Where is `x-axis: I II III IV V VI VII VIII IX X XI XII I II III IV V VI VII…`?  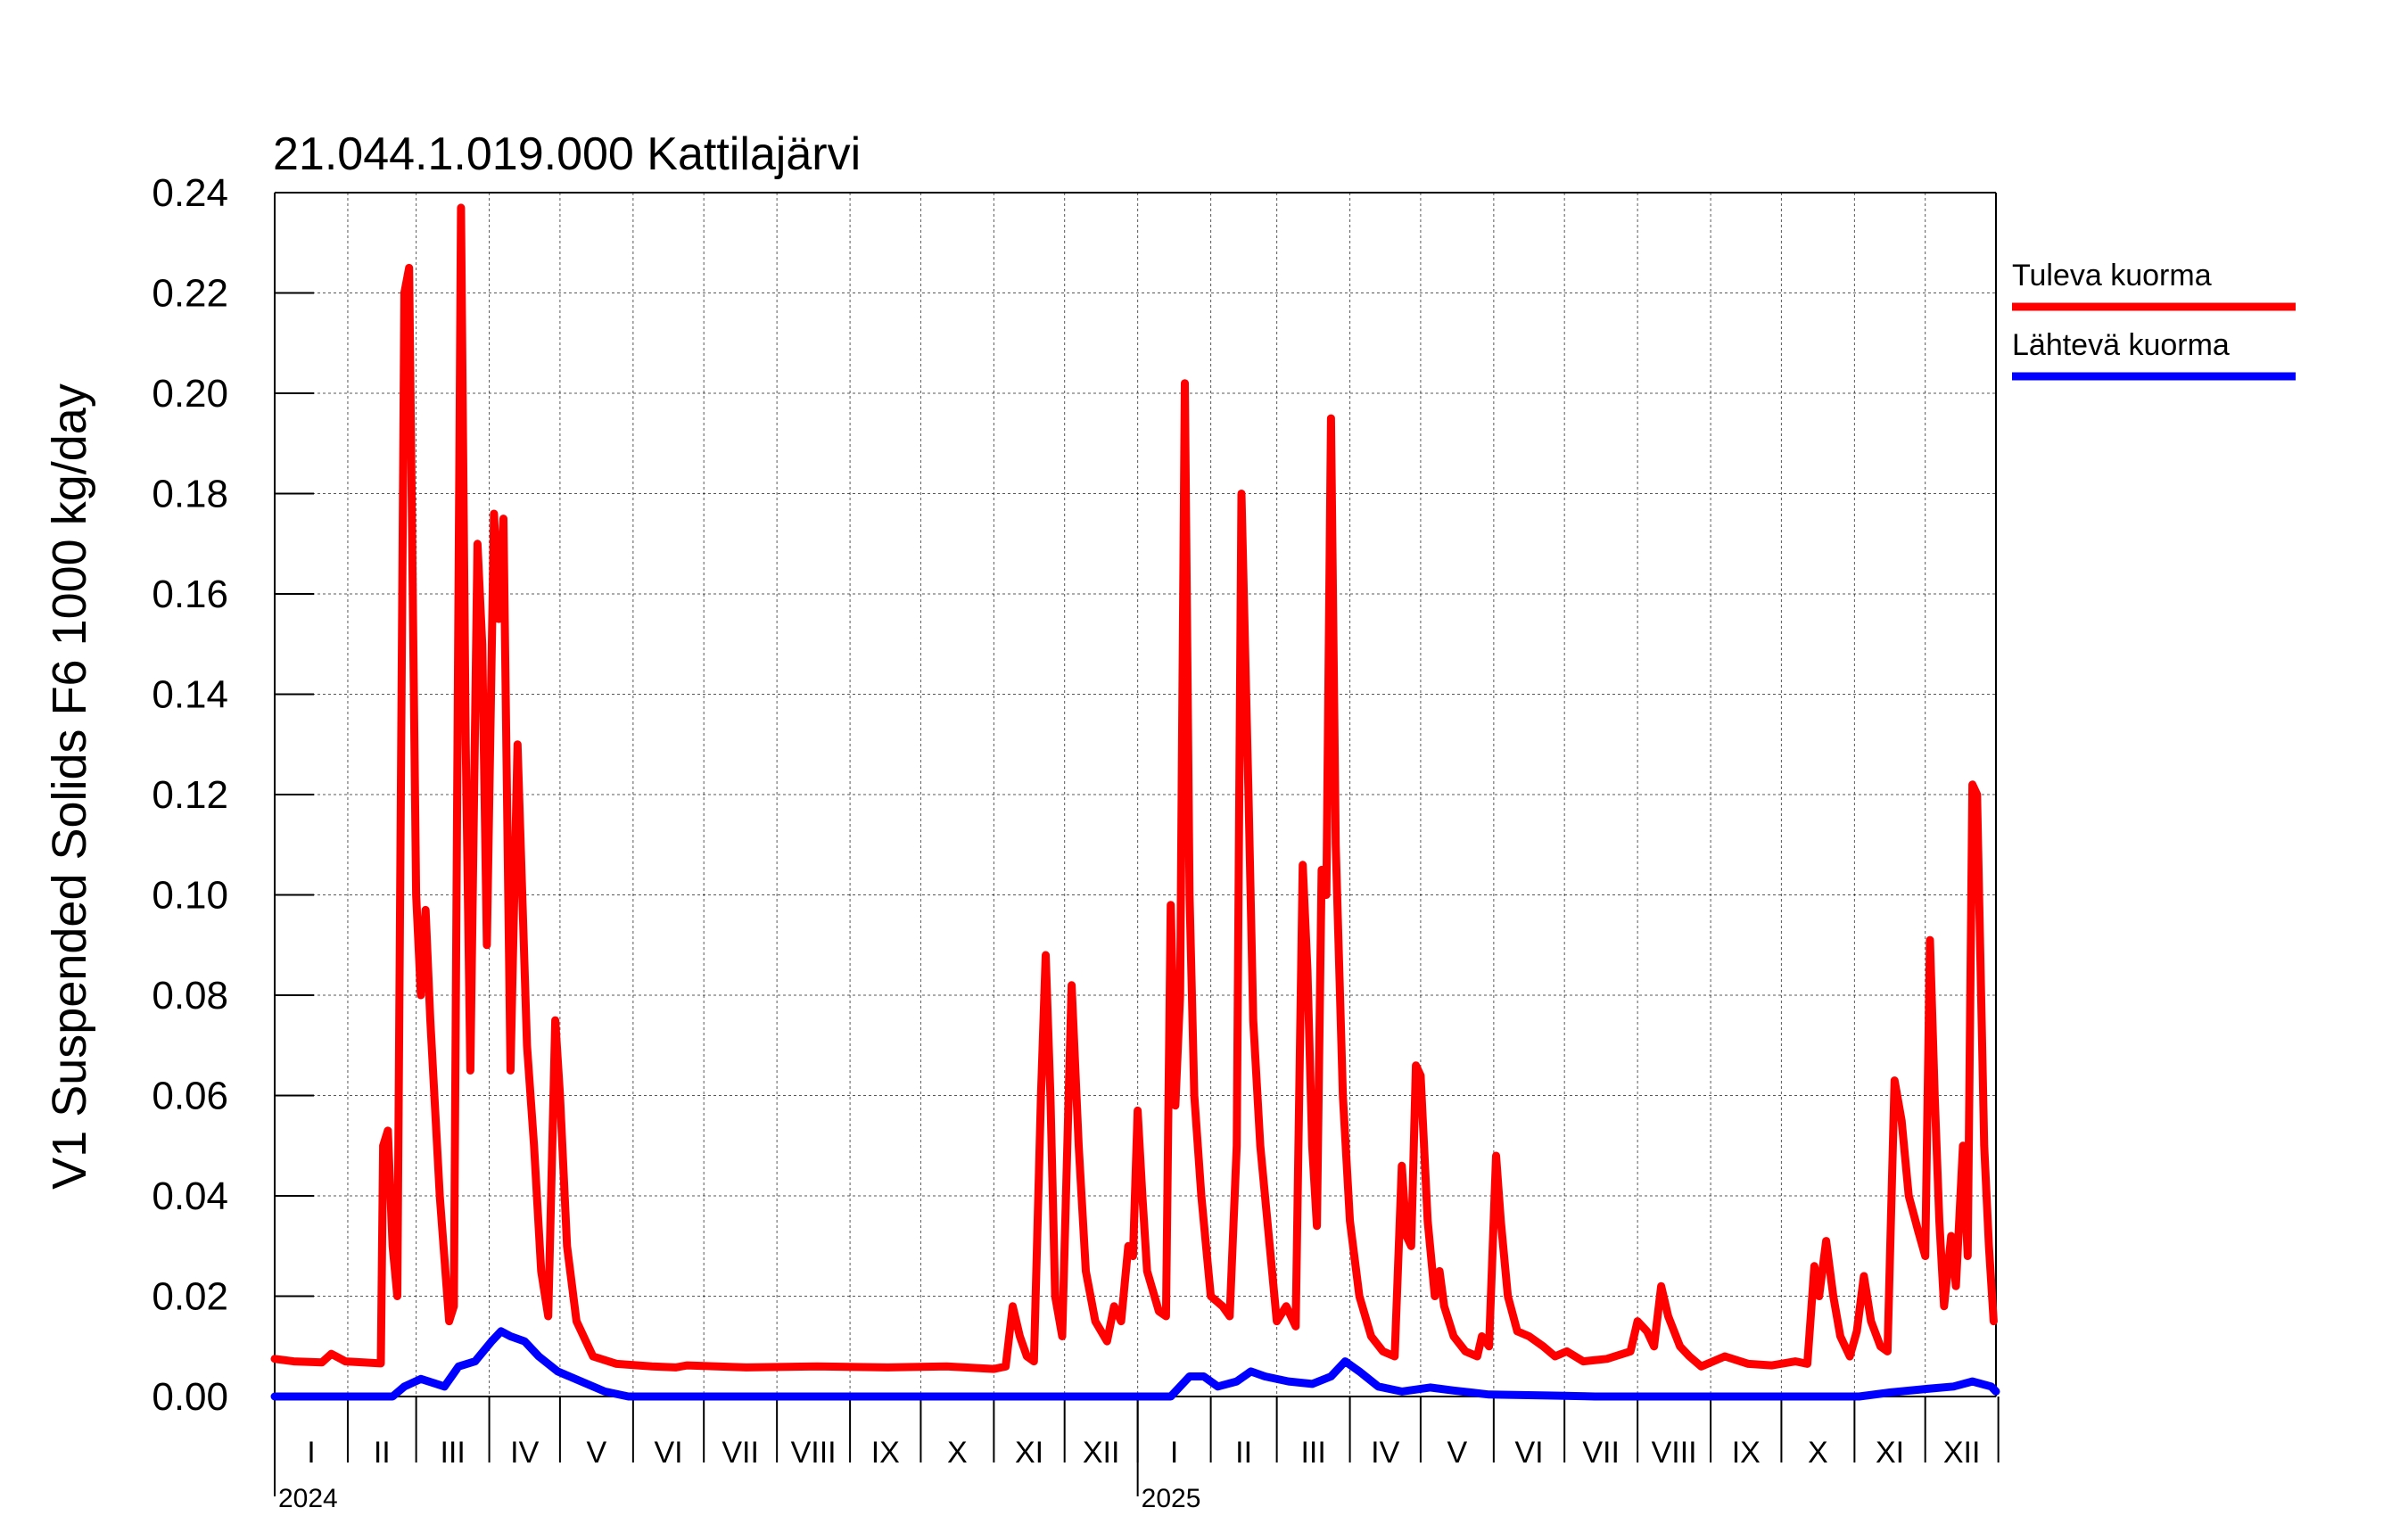 x-axis: I II III IV V VI VII VIII IX X XI XII I II III IV V VI VII… is located at coordinates (1137, 1455).